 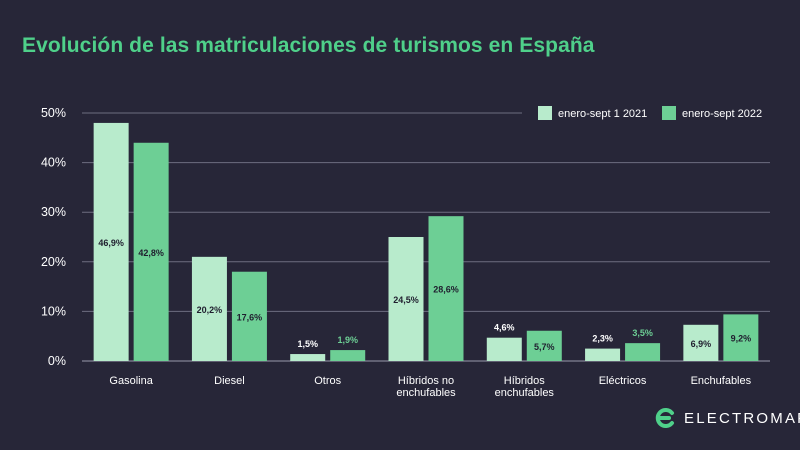 What do you see at coordinates (742, 418) in the screenshot?
I see `brand-name: ELECTROMAPS` at bounding box center [742, 418].